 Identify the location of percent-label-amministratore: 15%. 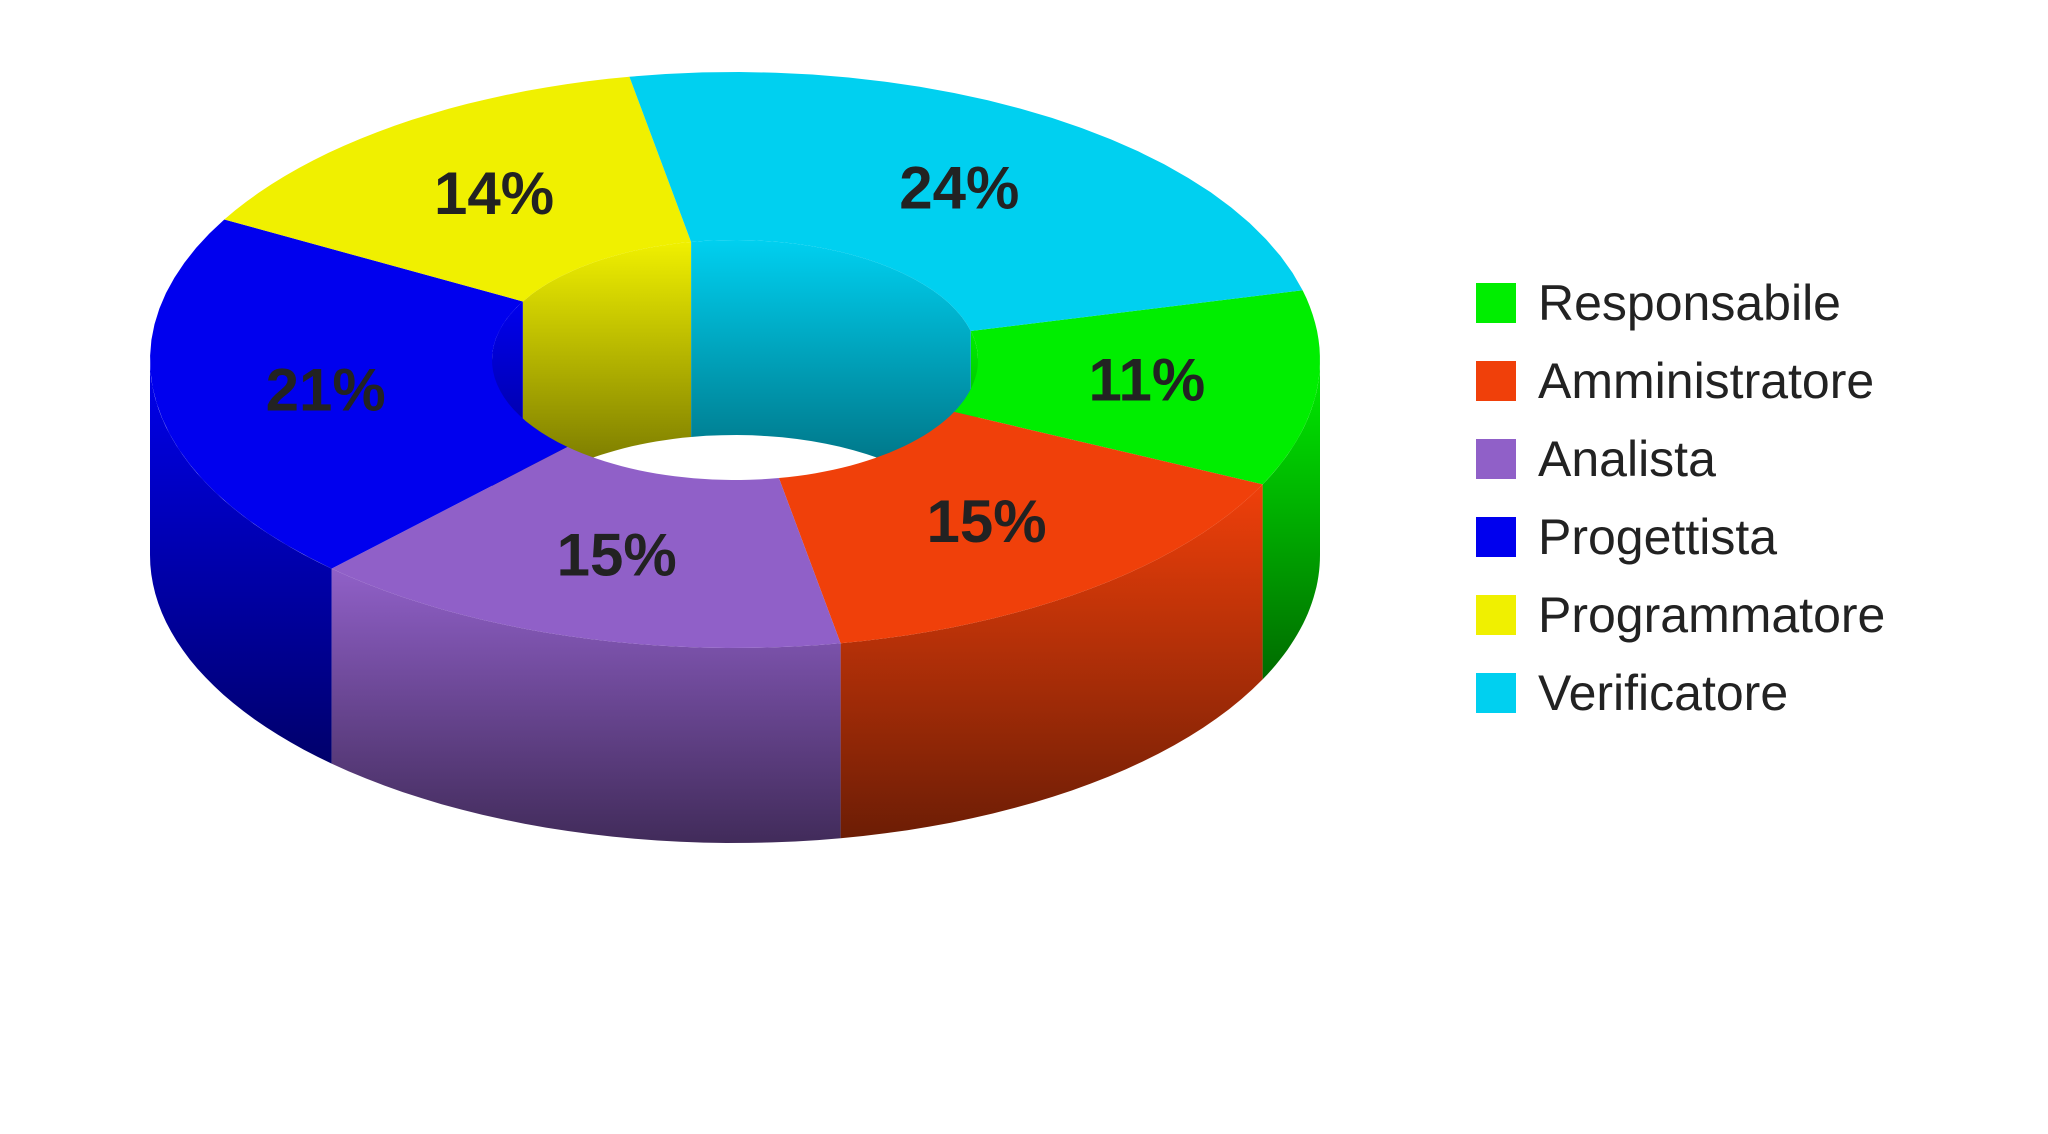
(986, 521).